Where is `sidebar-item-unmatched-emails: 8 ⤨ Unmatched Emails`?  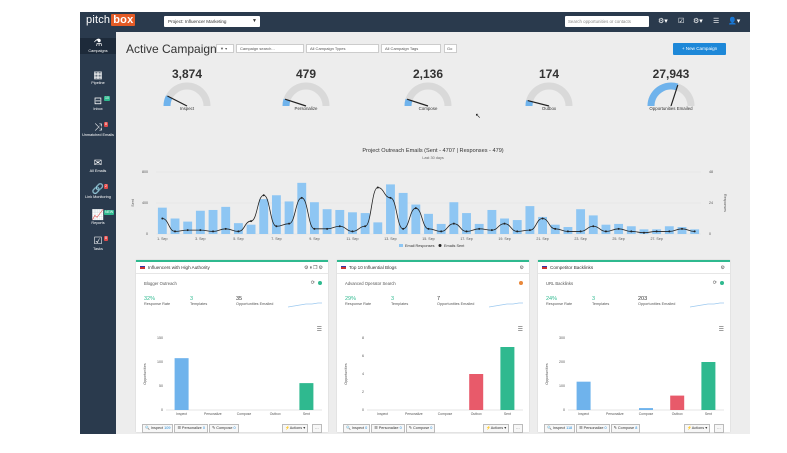 sidebar-item-unmatched-emails: 8 ⤨ Unmatched Emails is located at coordinates (98, 130).